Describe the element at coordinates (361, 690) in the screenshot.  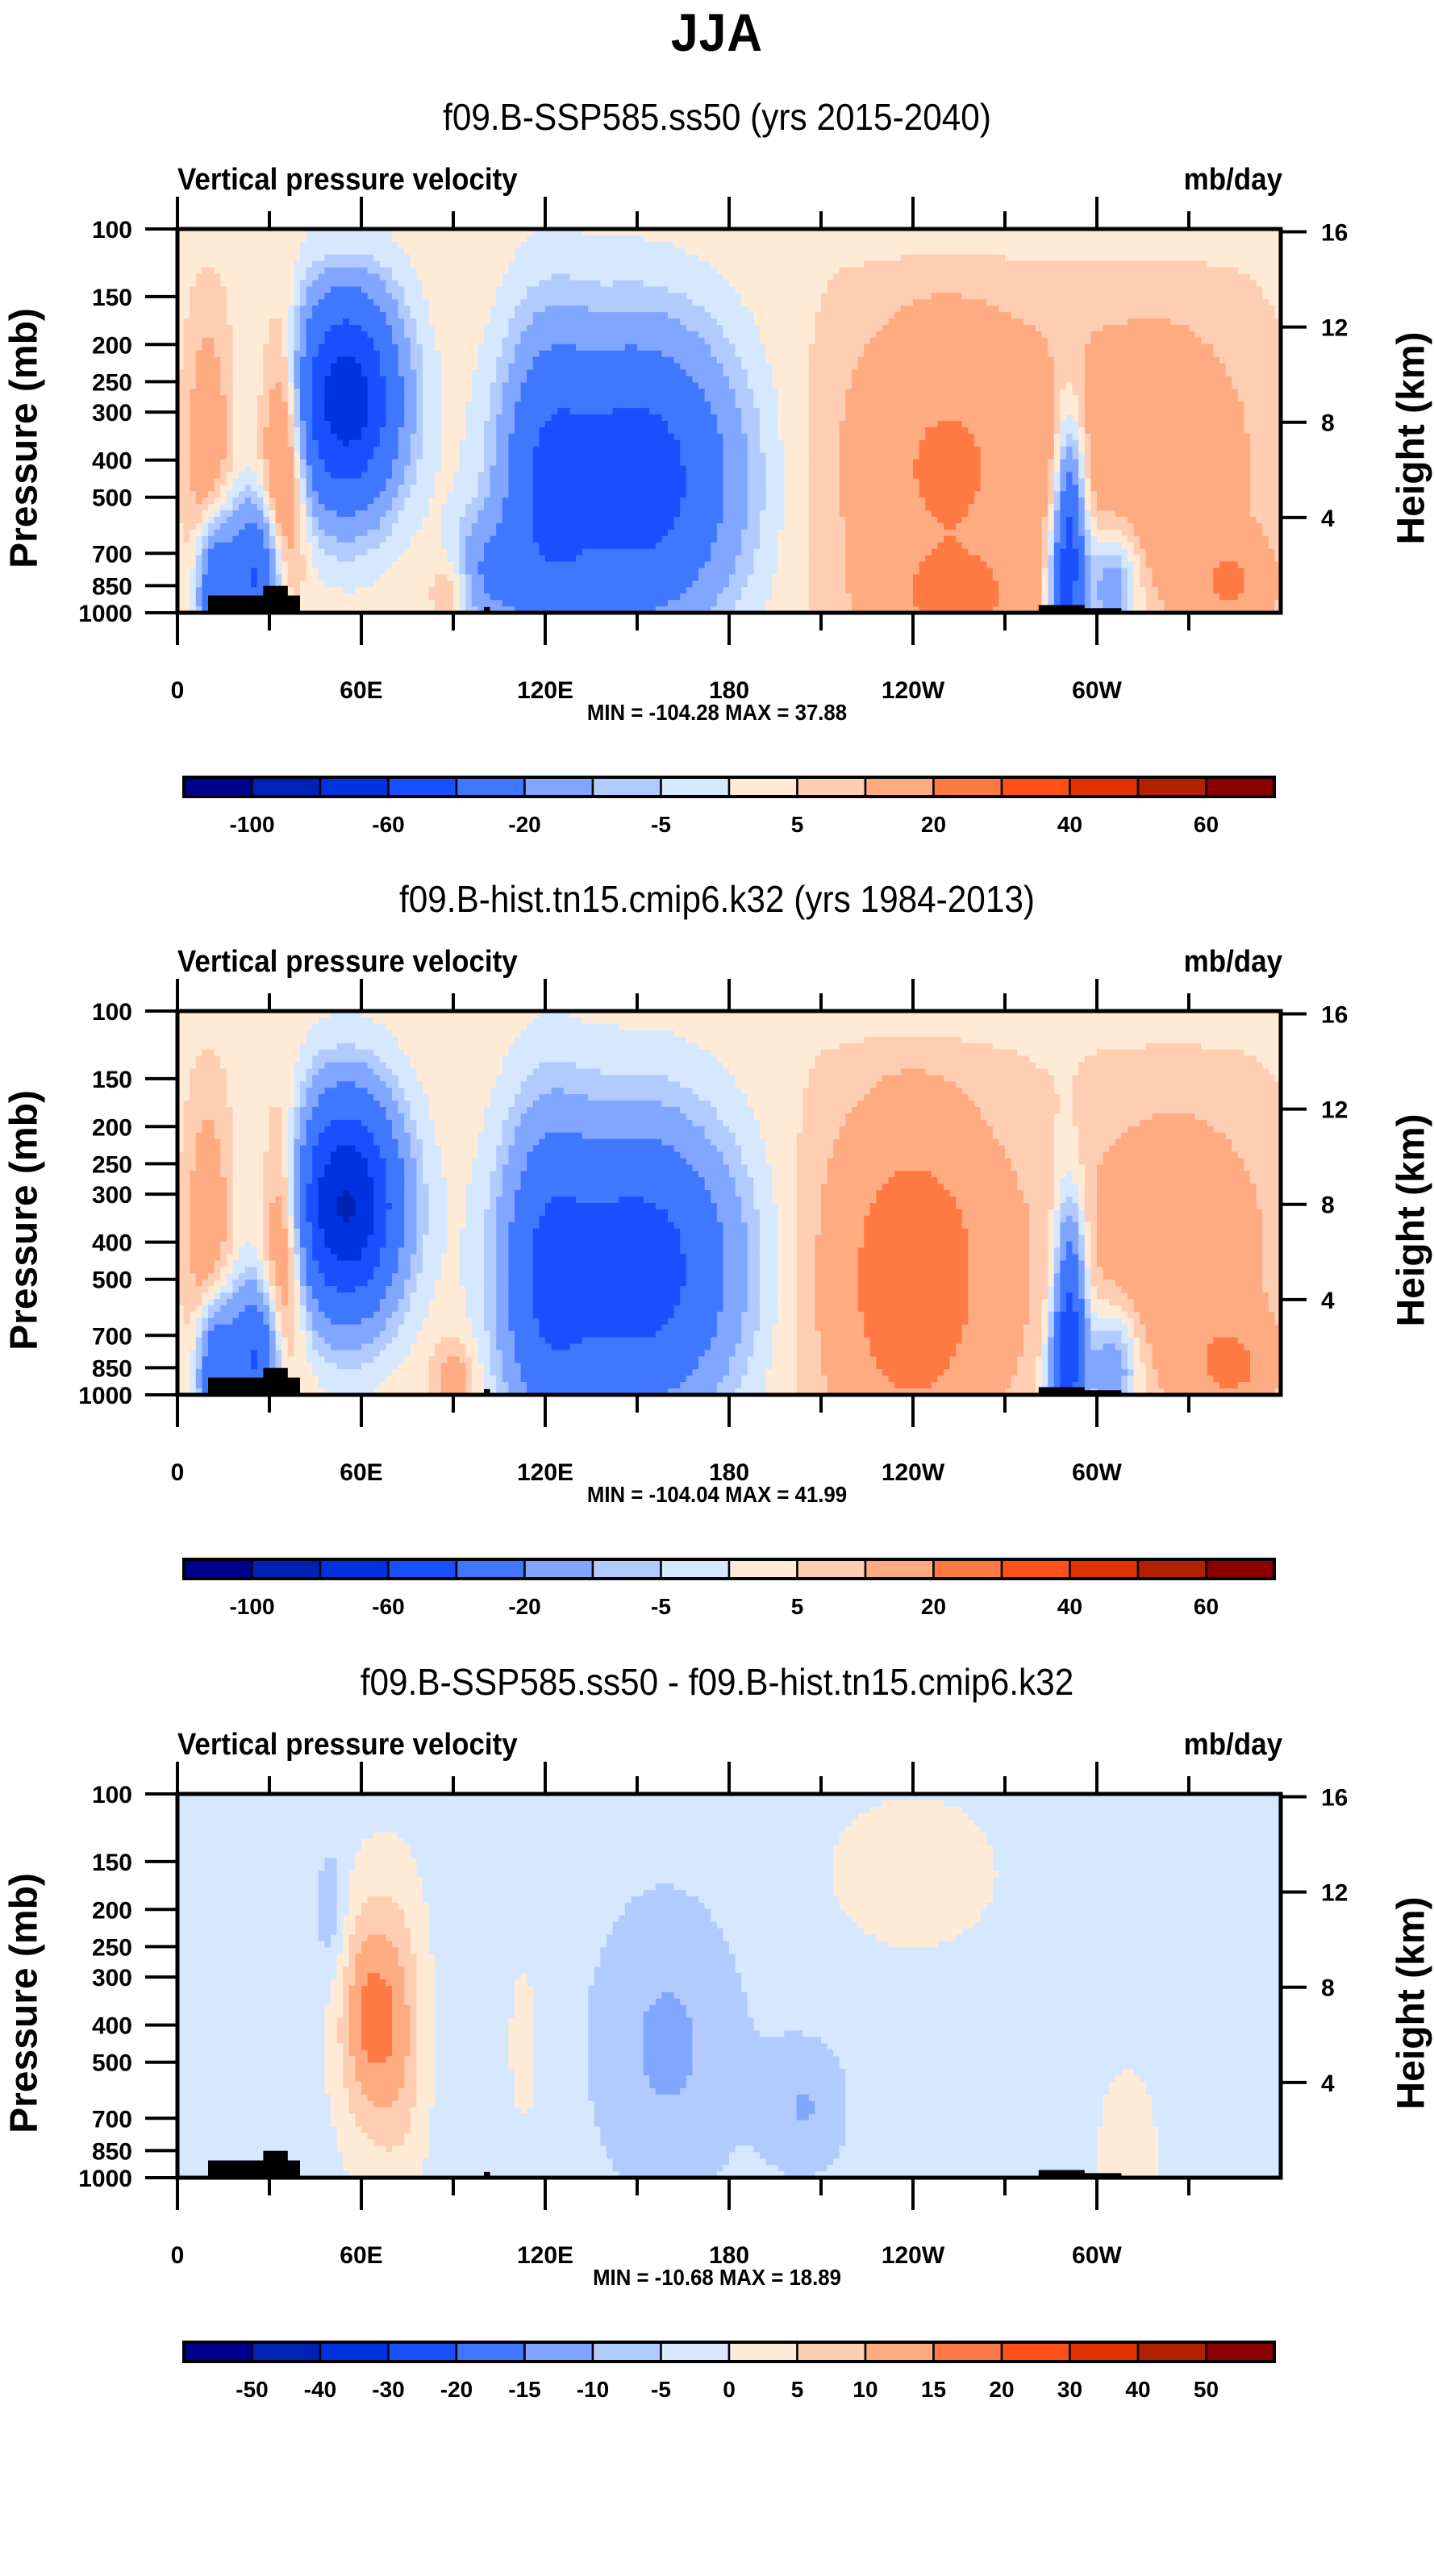
I see `x-tick-label: 60E` at that location.